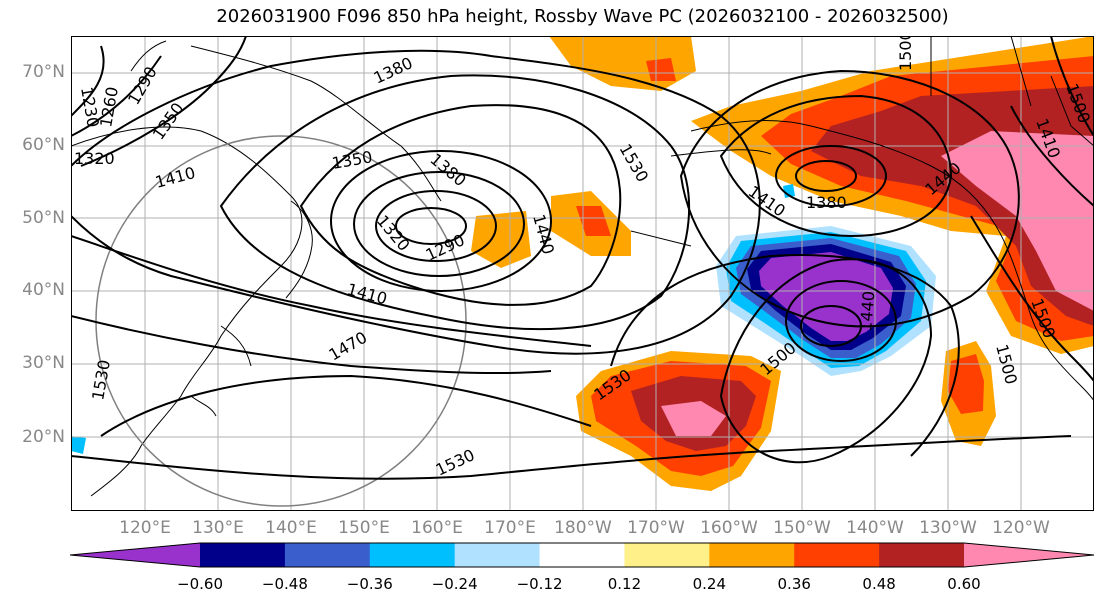 The height and width of the screenshot is (604, 1105). I want to click on colorbar-tick-label: 0.60, so click(964, 584).